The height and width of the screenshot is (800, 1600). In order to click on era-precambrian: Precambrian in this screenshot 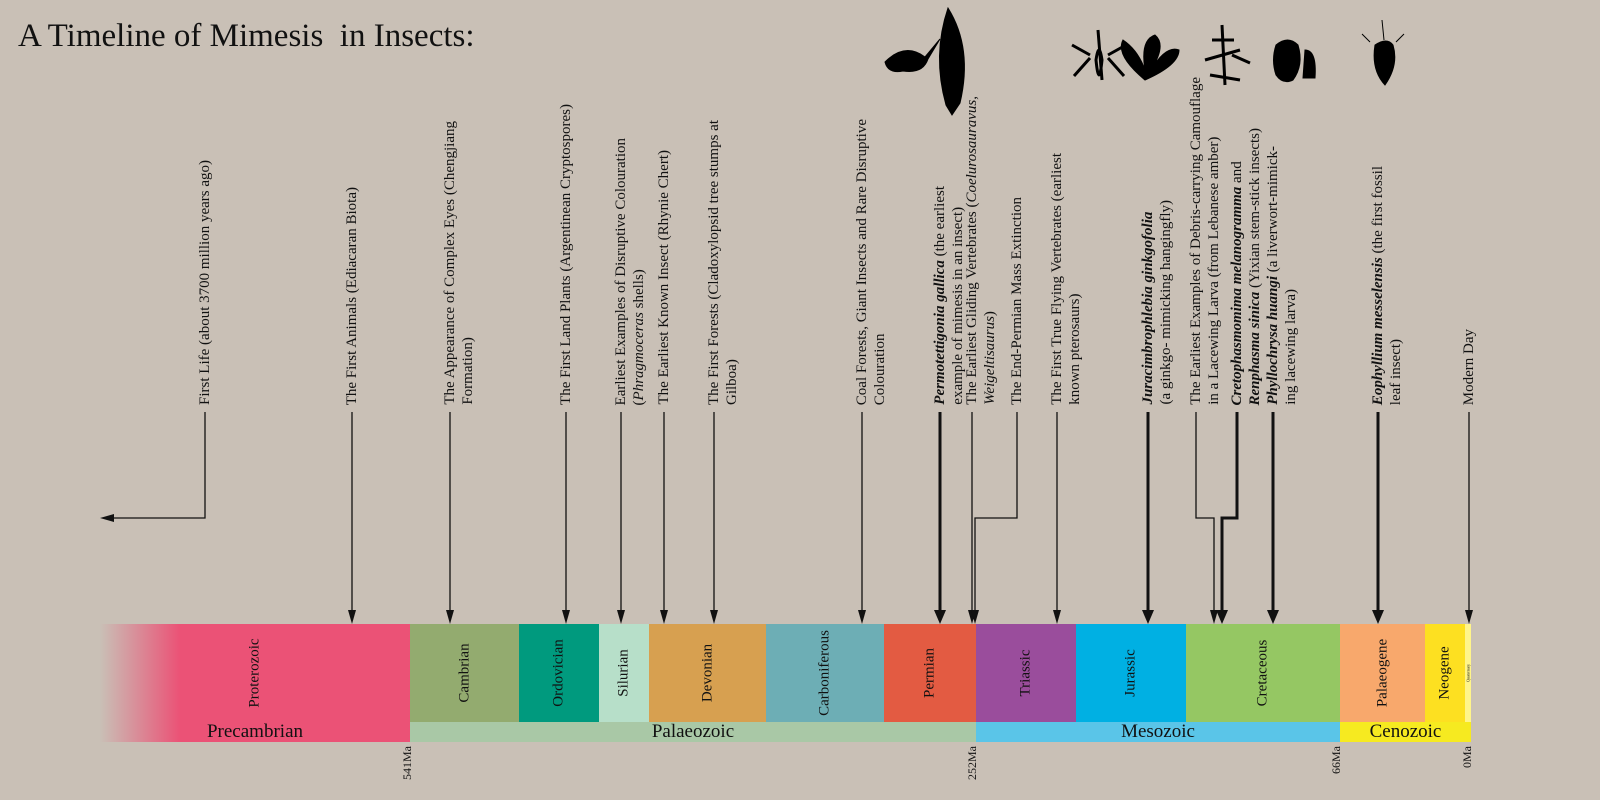, I will do `click(255, 732)`.